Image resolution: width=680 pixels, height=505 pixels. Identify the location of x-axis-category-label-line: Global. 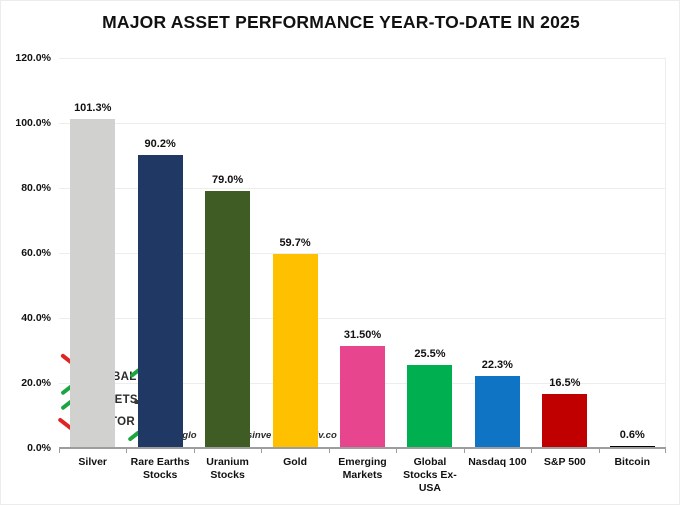
(430, 462).